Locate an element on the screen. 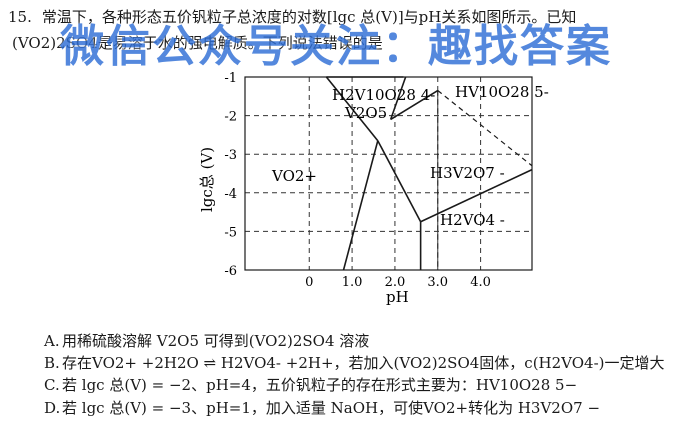 The image size is (700, 423). region-h2vo4-text: H2VO4 - is located at coordinates (472, 220).